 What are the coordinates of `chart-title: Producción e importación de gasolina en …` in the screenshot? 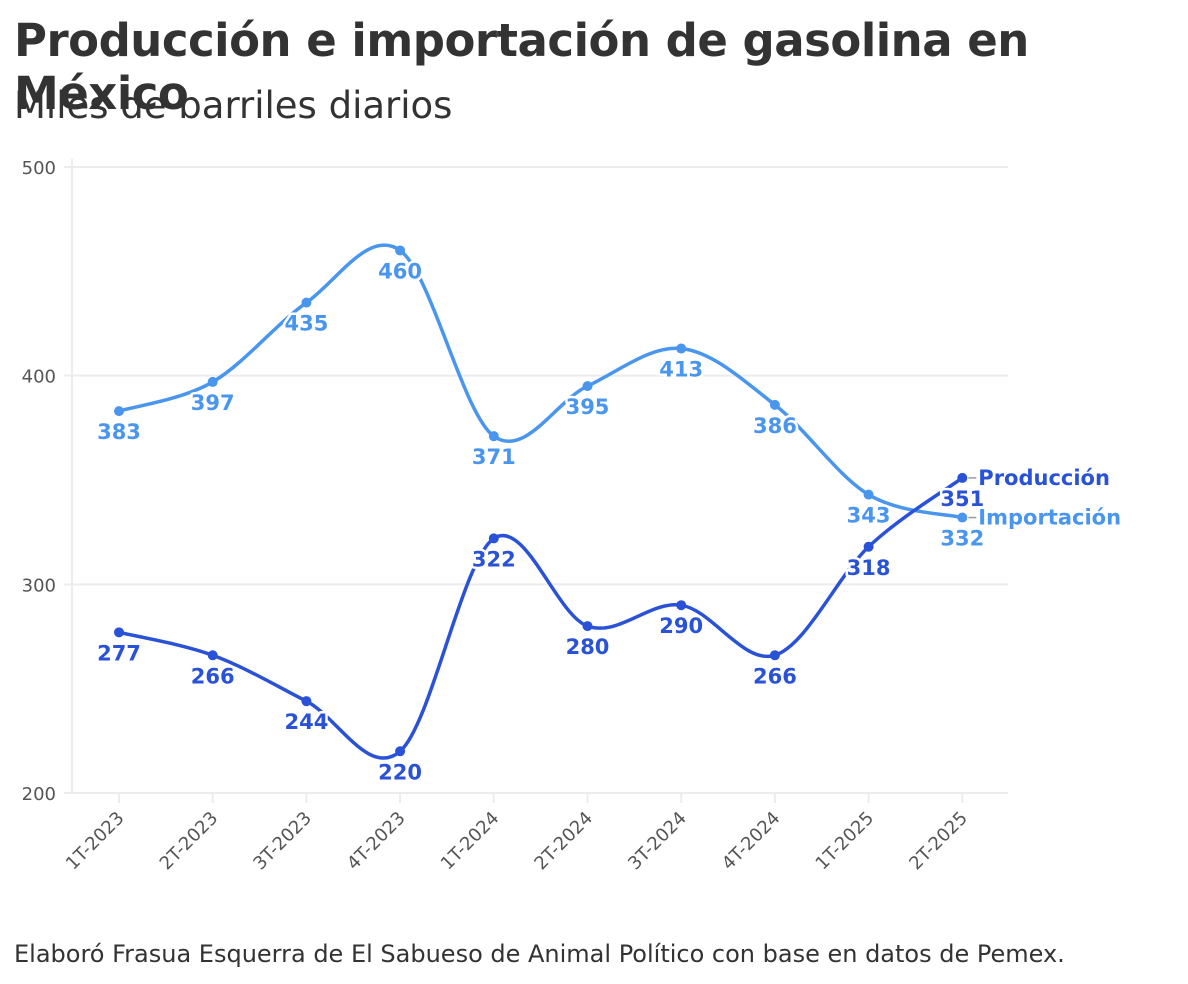 It's located at (521, 67).